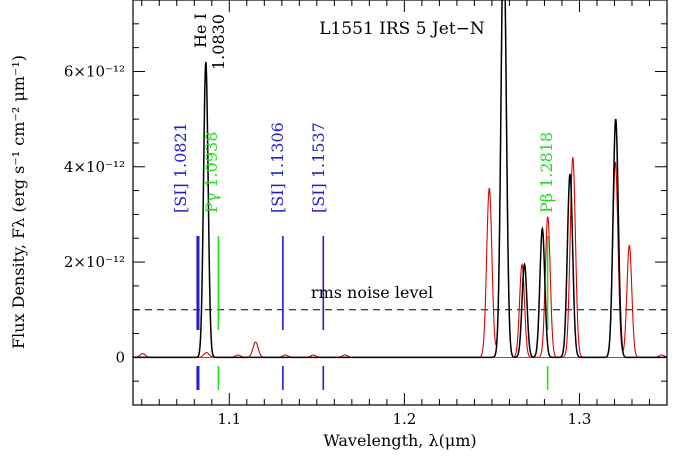 The image size is (678, 457). I want to click on x-tick-label: 1.1, so click(229, 419).